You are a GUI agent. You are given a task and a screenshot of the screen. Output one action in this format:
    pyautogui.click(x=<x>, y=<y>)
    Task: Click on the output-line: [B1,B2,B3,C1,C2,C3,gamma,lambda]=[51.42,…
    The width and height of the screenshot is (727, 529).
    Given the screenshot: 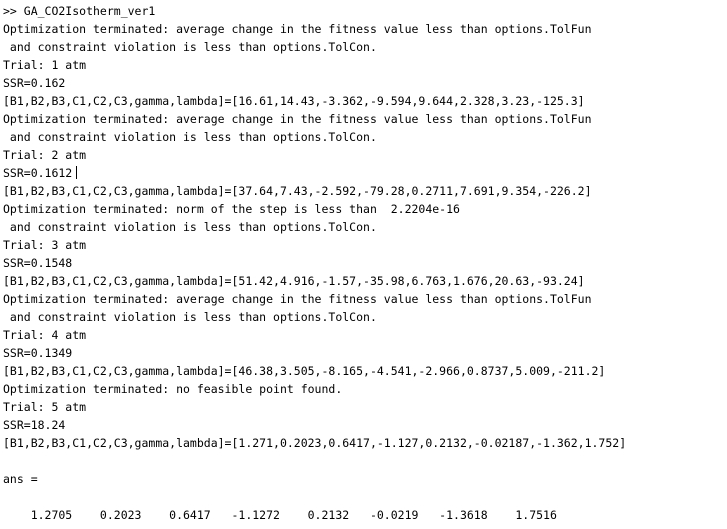 What is the action you would take?
    pyautogui.click(x=294, y=281)
    